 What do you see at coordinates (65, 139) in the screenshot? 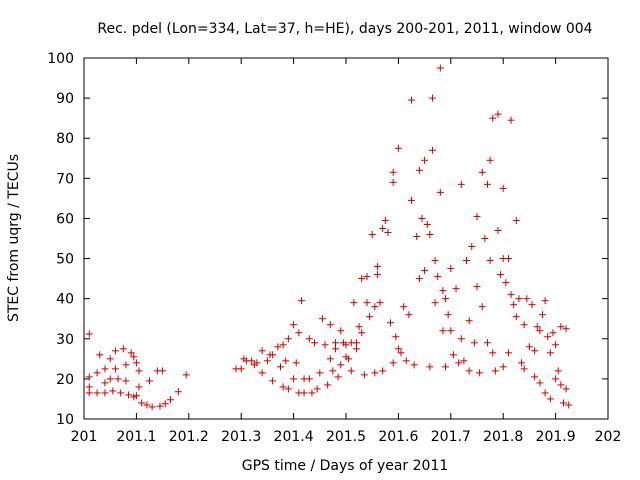
I see `y-tick-label: 80` at bounding box center [65, 139].